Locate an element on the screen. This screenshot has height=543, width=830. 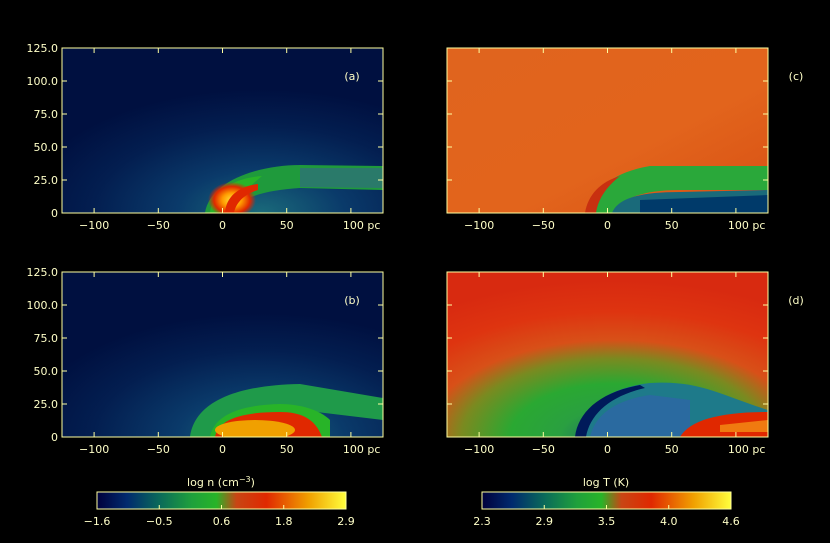
panel-a-xtick-label: −50 is located at coordinates (158, 225).